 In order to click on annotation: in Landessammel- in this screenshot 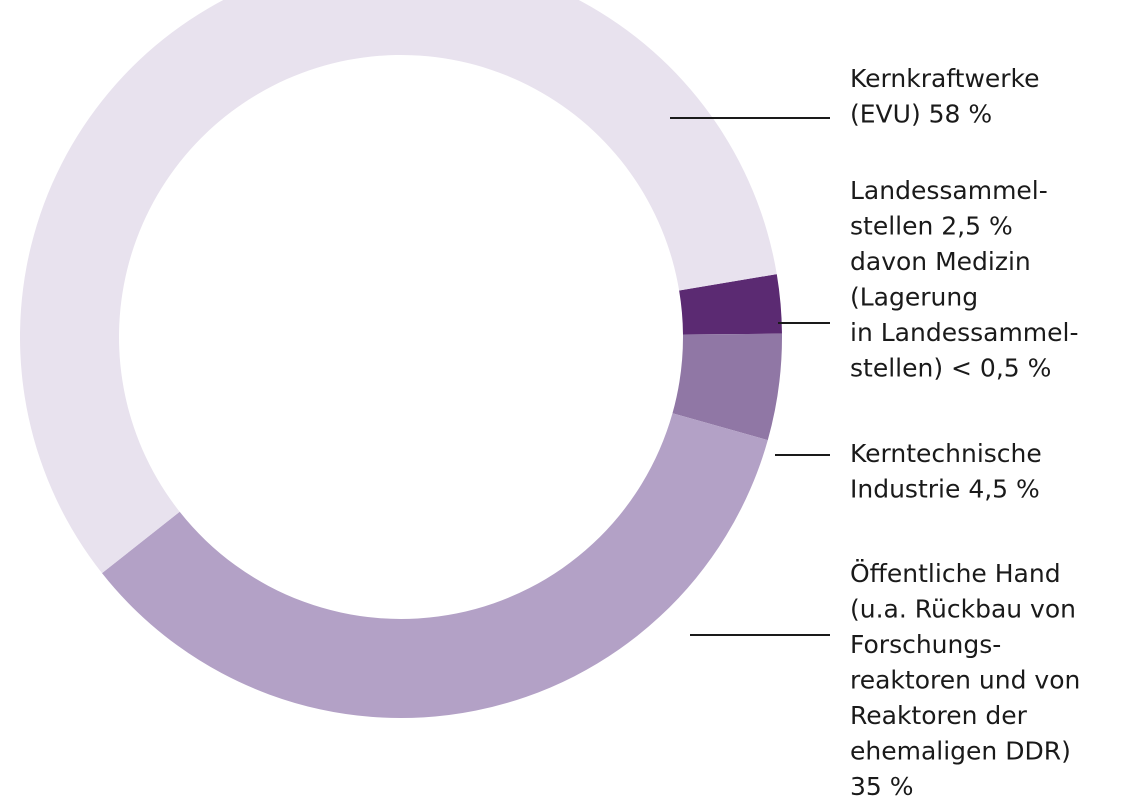, I will do `click(964, 332)`.